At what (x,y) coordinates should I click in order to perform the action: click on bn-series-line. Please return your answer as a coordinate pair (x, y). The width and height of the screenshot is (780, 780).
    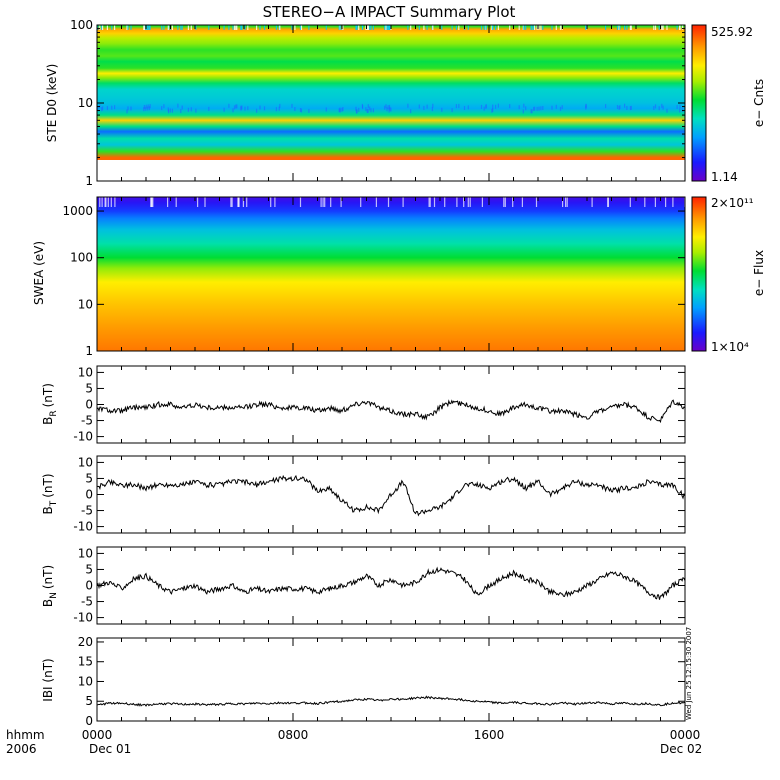
    Looking at the image, I should click on (391, 583).